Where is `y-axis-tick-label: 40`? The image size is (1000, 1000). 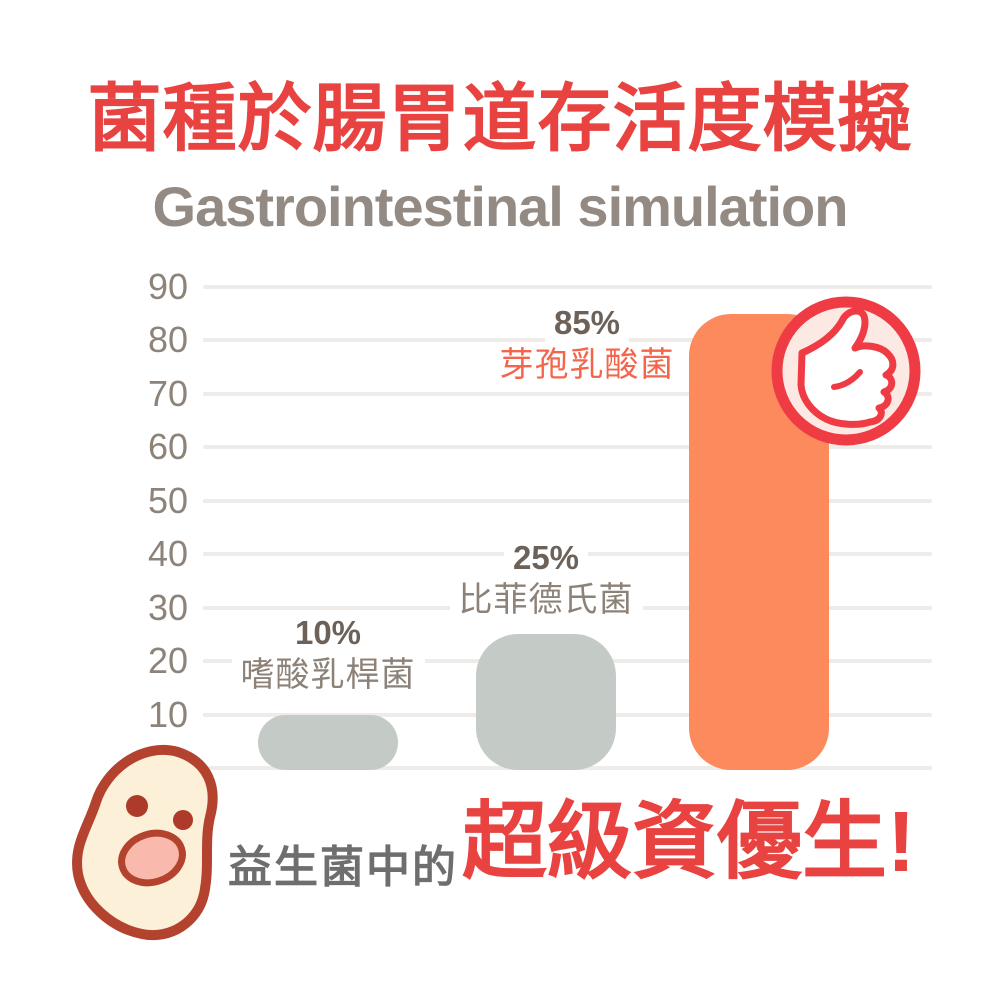 y-axis-tick-label: 40 is located at coordinates (167, 554).